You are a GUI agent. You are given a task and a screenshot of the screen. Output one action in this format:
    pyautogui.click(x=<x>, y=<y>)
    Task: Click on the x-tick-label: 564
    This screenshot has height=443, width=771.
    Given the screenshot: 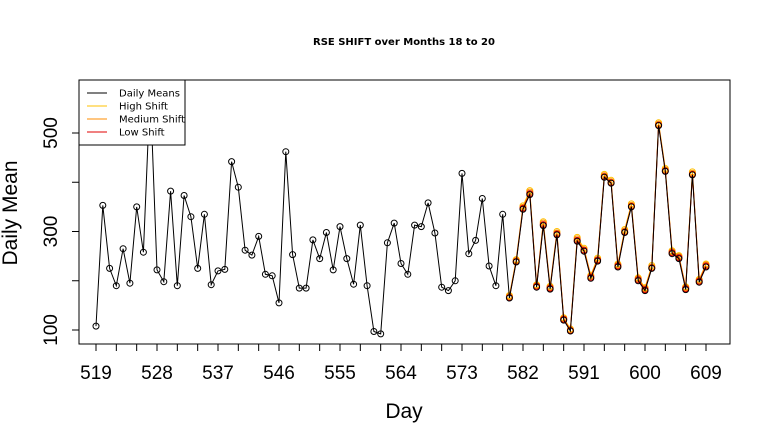 What is the action you would take?
    pyautogui.click(x=401, y=373)
    